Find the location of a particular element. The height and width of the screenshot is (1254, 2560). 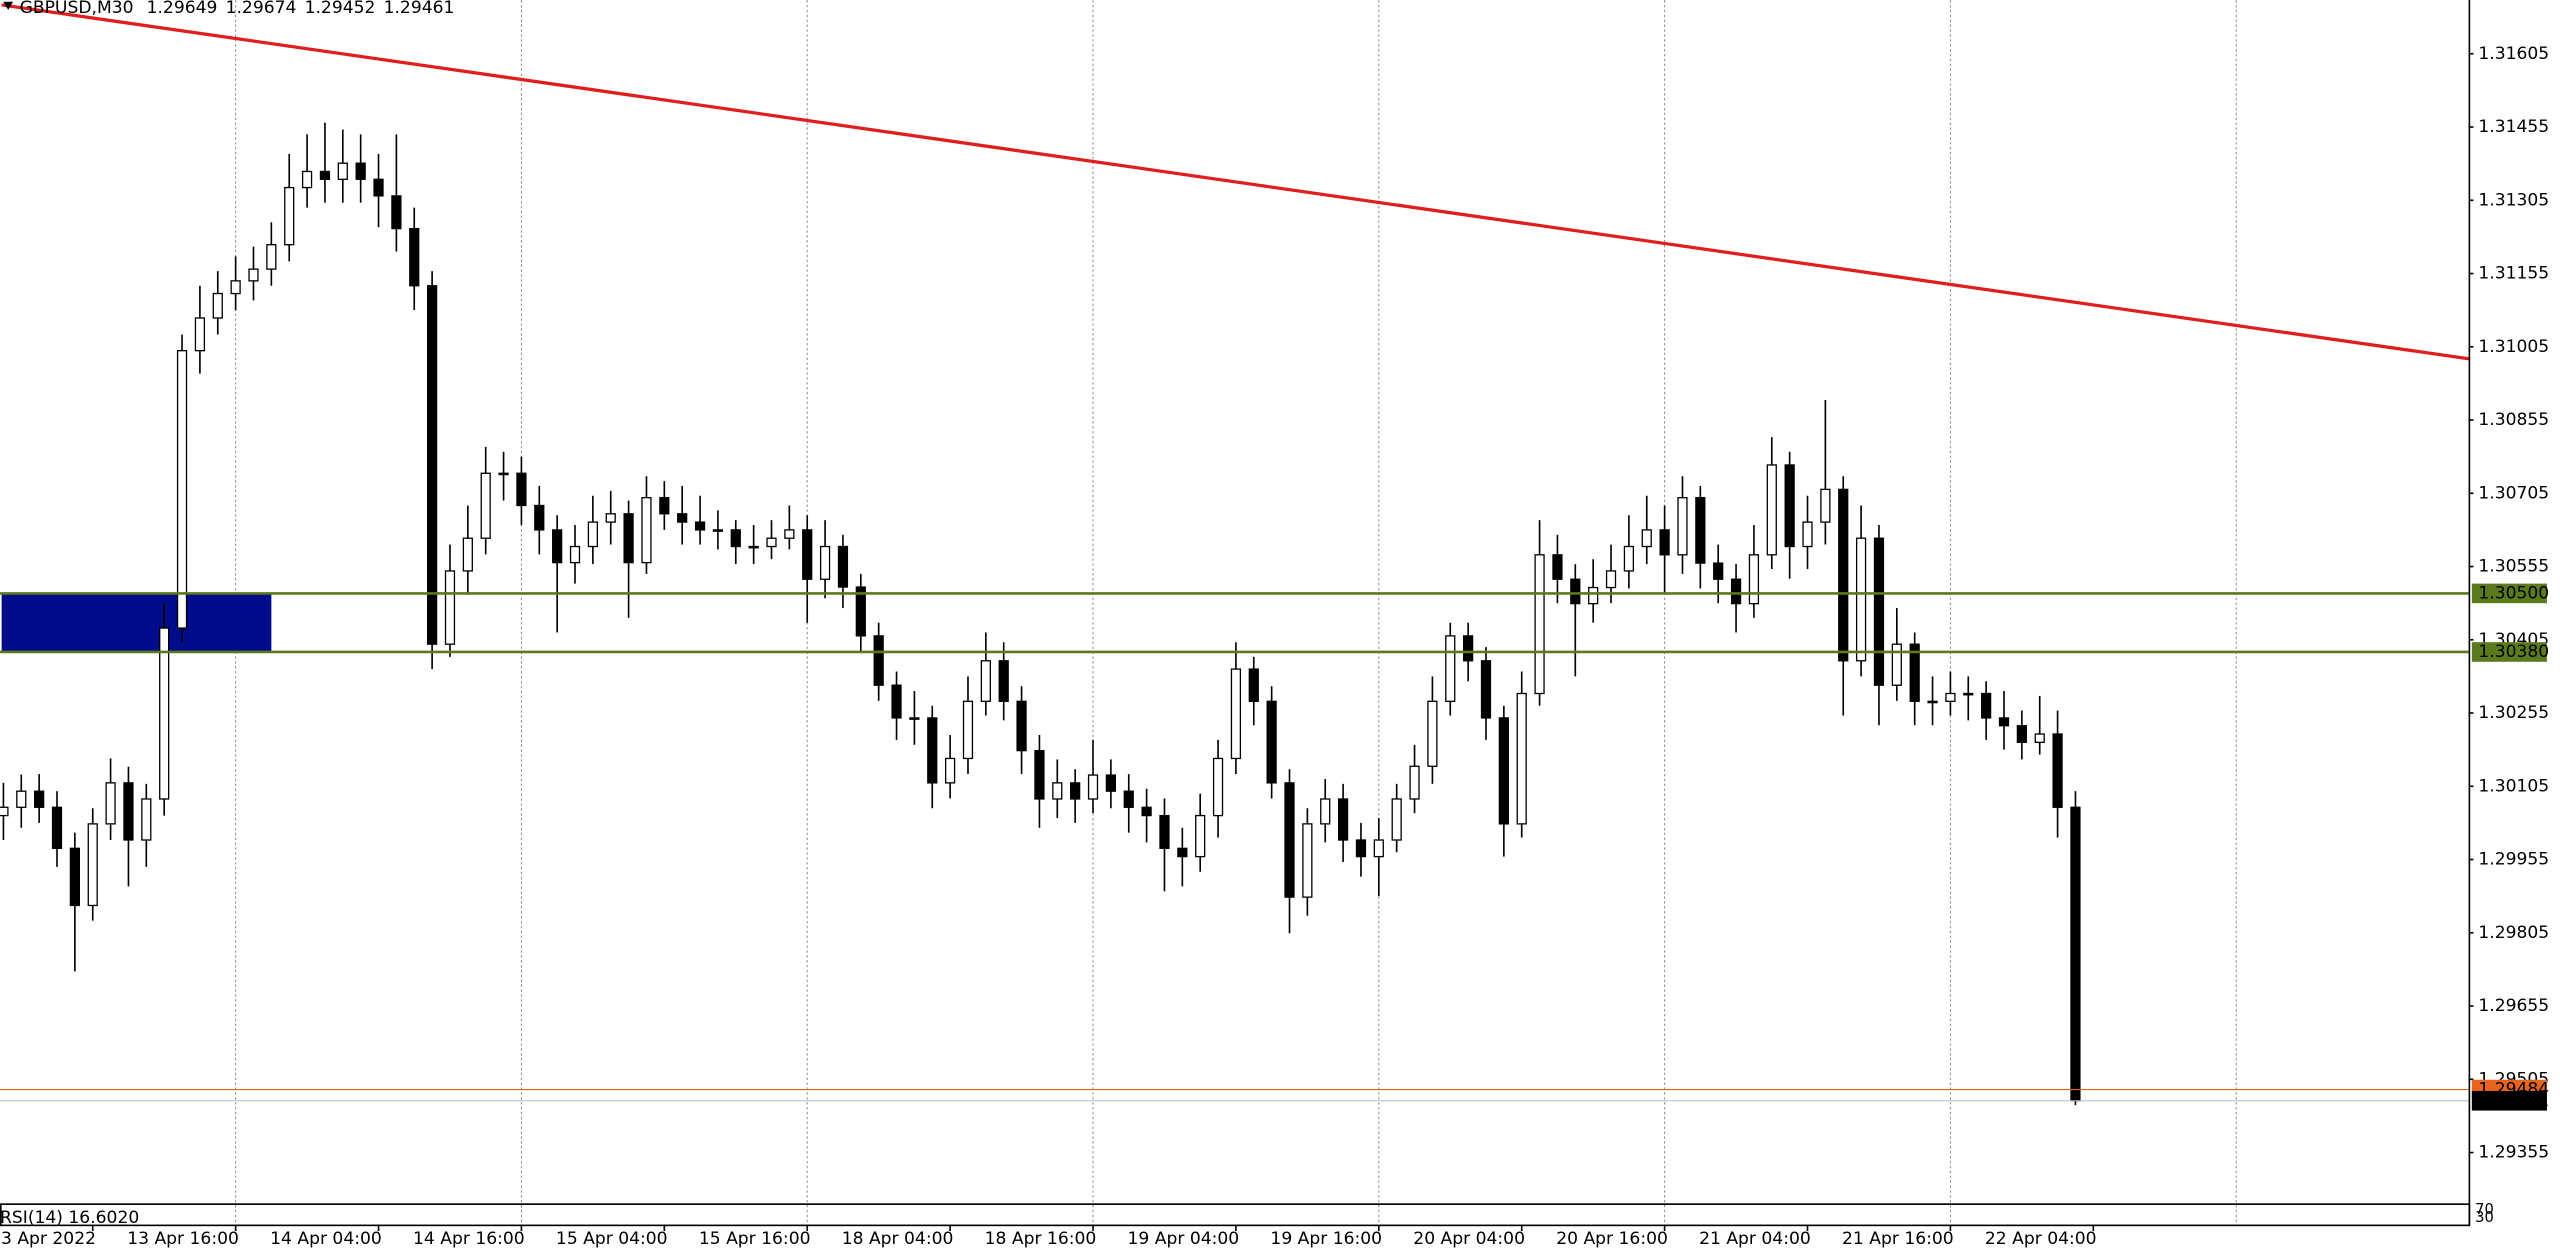

x-tick-label: 13 Apr 16:00 is located at coordinates (183, 1239).